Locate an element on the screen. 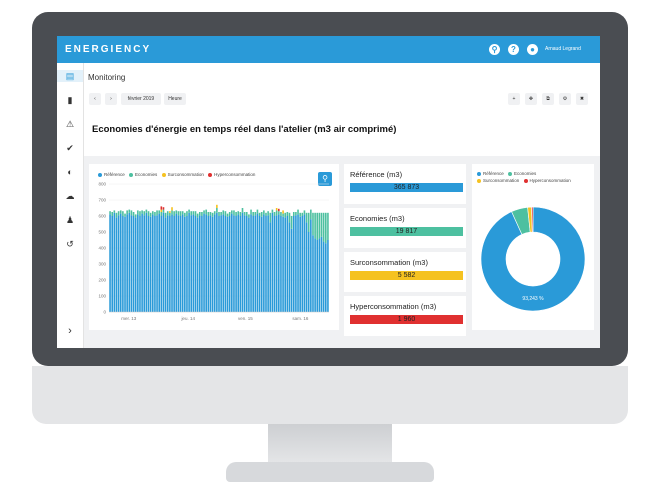  monitor-chin is located at coordinates (330, 395).